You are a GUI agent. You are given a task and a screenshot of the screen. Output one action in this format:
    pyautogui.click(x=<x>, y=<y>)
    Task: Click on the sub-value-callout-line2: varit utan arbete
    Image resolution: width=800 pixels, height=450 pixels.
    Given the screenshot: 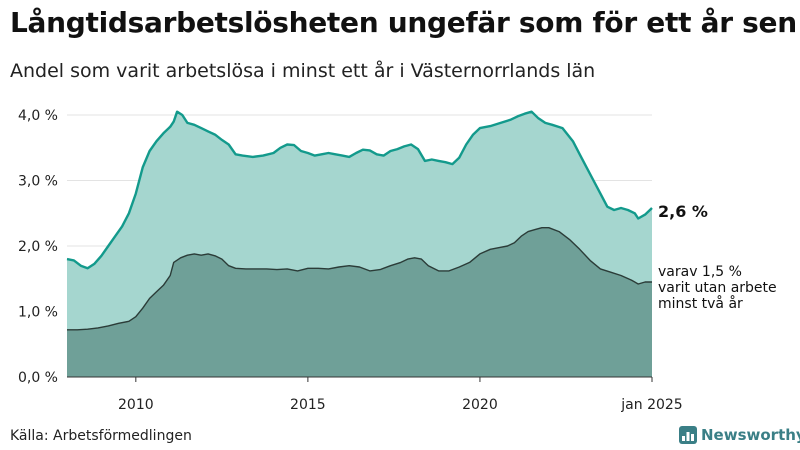 What is the action you would take?
    pyautogui.click(x=717, y=288)
    